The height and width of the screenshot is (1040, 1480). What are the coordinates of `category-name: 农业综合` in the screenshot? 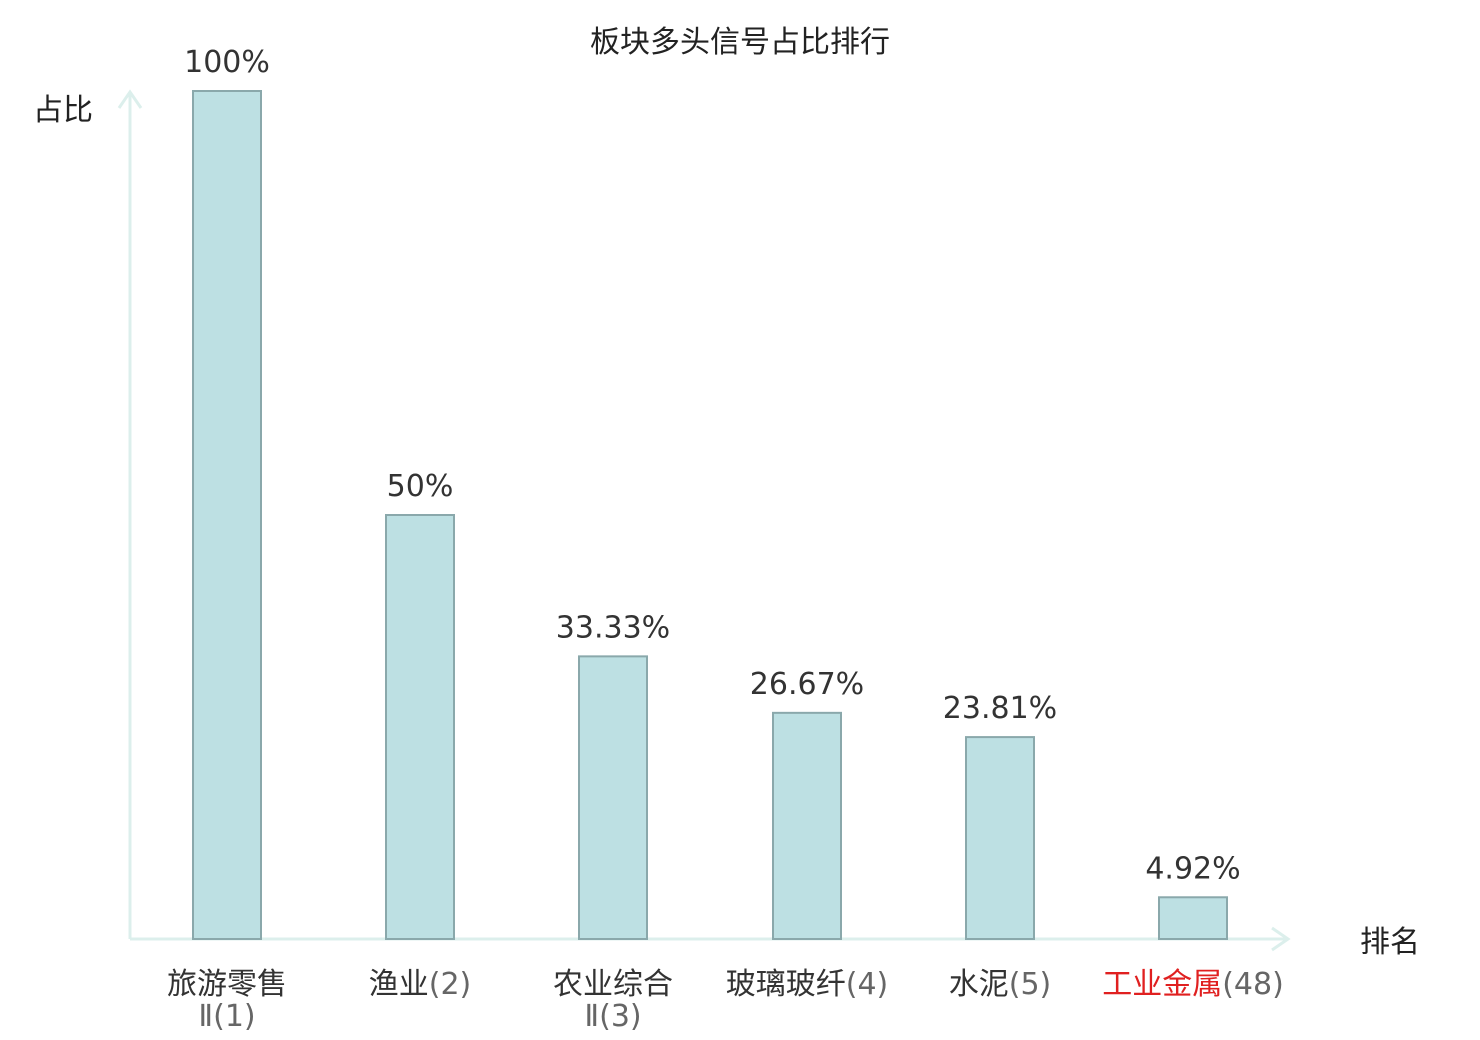 It's located at (613, 984).